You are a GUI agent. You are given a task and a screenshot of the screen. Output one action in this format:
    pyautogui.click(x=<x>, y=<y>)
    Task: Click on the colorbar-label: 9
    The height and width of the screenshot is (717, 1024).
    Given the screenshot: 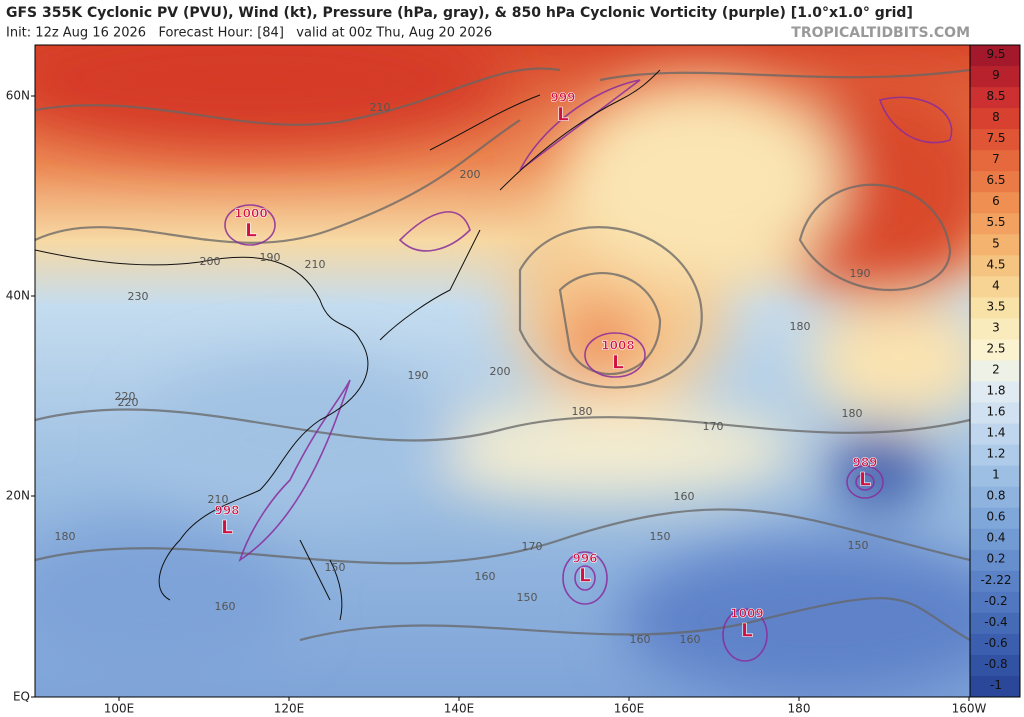 What is the action you would take?
    pyautogui.click(x=996, y=75)
    